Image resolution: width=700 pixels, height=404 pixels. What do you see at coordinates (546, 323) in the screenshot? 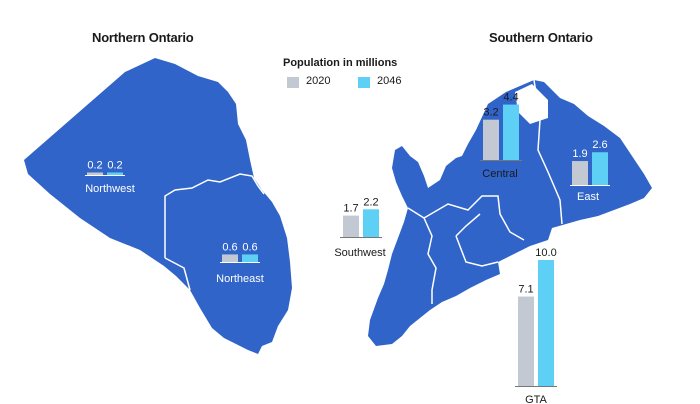
I see `gta-bar-2046` at bounding box center [546, 323].